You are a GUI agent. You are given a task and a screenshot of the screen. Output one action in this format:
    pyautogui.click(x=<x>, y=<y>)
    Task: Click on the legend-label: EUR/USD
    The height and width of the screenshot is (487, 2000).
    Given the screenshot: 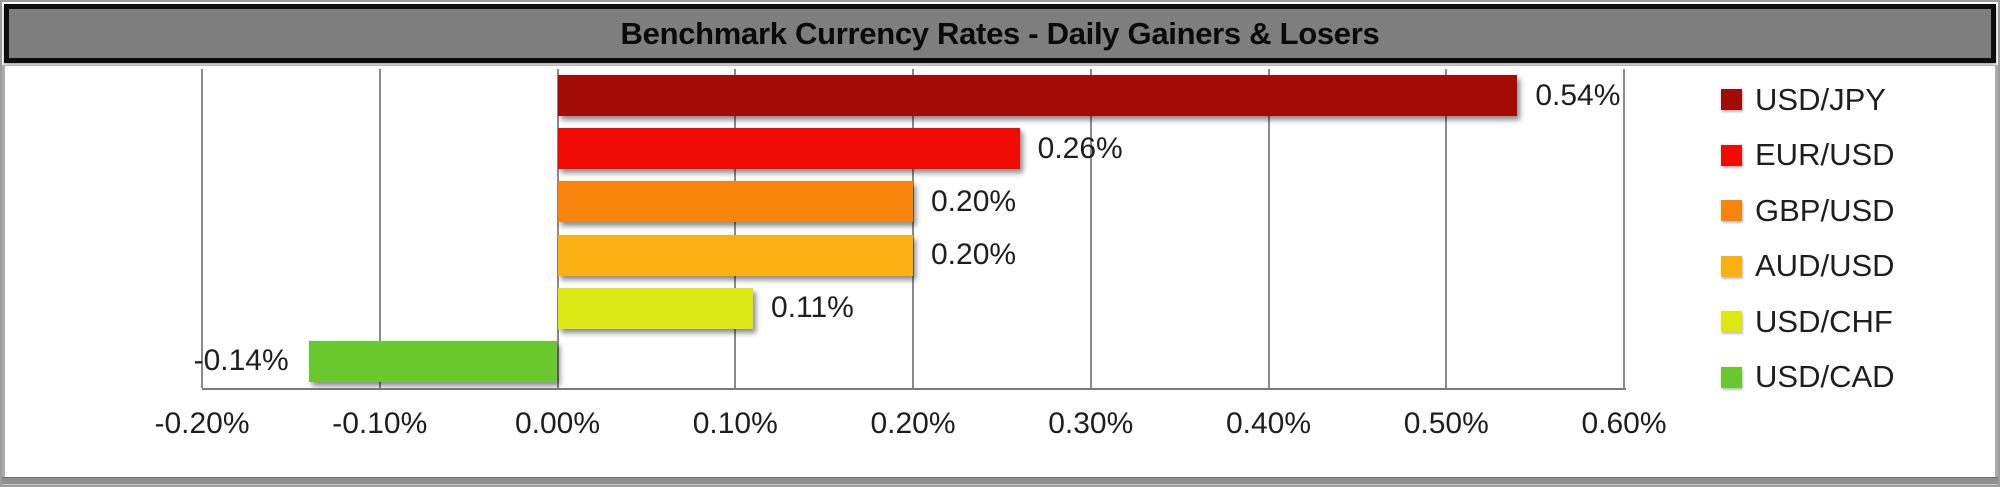 What is the action you would take?
    pyautogui.click(x=1825, y=155)
    